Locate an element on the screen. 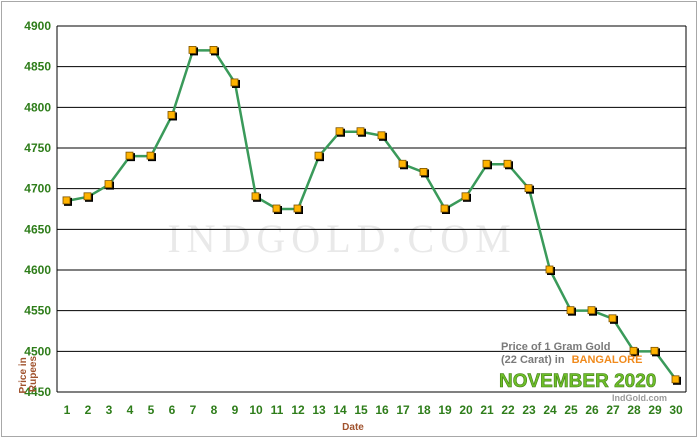  x-tick-2: 2 is located at coordinates (88, 410).